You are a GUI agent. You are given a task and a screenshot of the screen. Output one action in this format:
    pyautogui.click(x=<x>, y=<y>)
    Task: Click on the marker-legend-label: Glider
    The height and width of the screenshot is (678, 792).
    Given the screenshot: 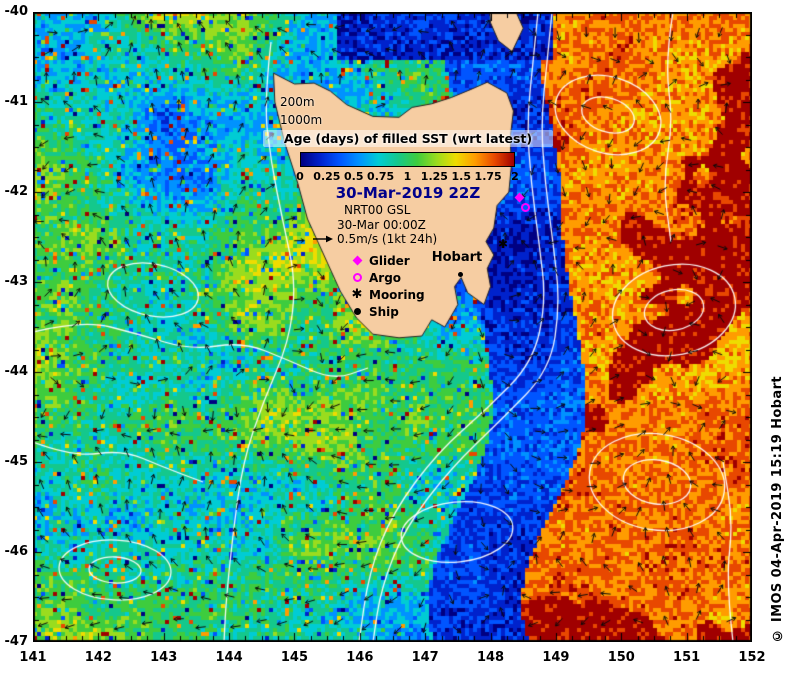 What is the action you would take?
    pyautogui.click(x=389, y=260)
    